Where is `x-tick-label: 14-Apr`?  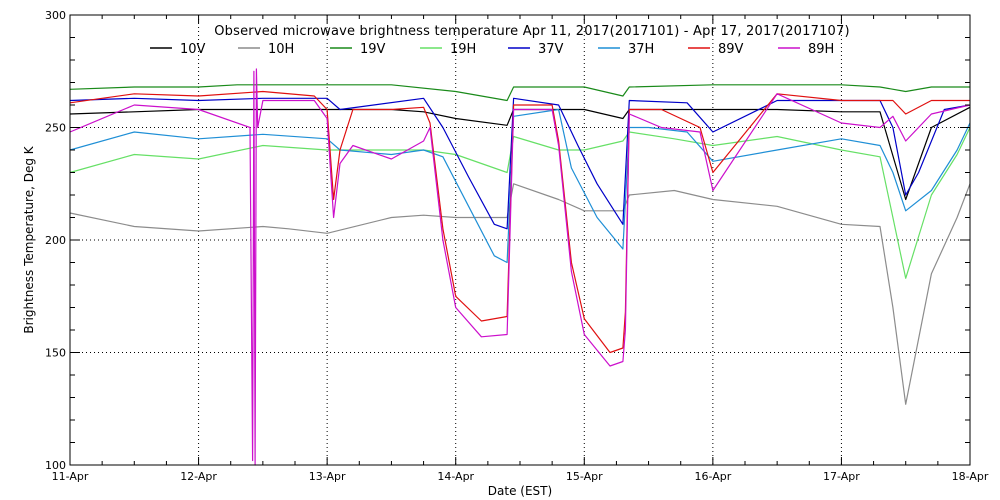 x-tick-label: 14-Apr is located at coordinates (455, 476).